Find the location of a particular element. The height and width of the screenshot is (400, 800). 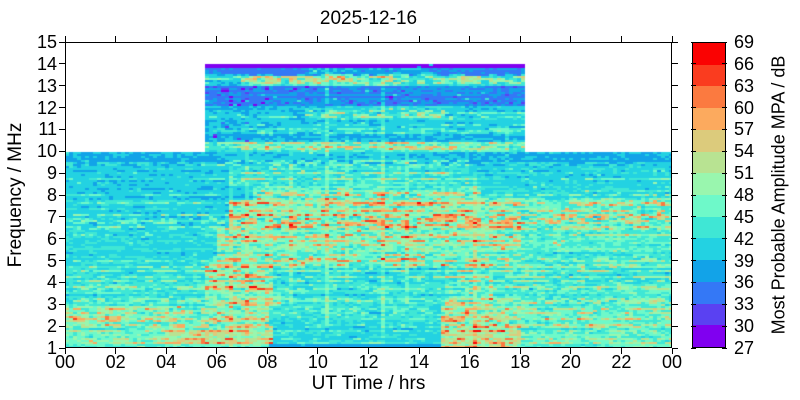

colorbar-tick-label: 57 is located at coordinates (744, 129).